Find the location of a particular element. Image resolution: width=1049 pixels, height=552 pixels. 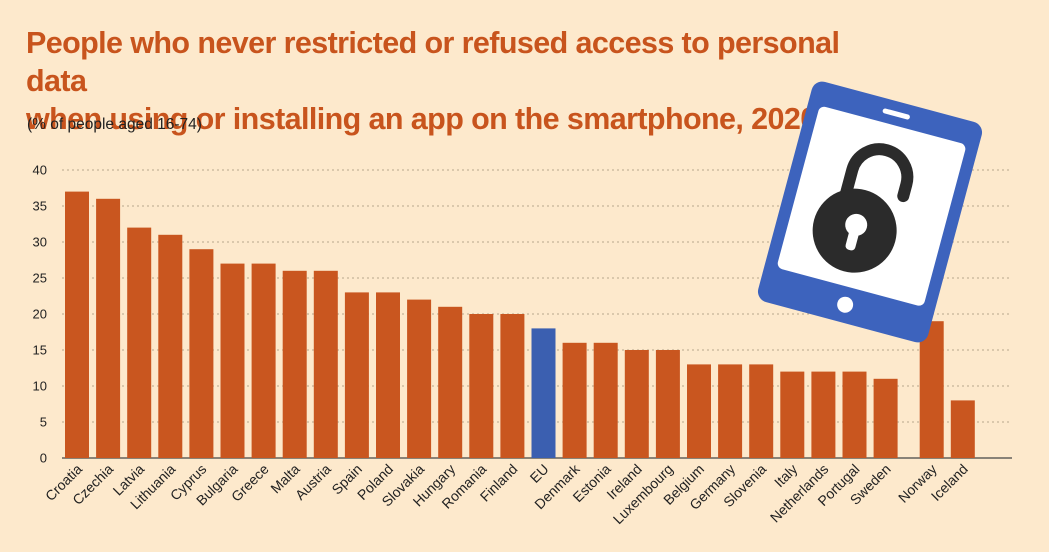

bar-greece is located at coordinates (263, 360).